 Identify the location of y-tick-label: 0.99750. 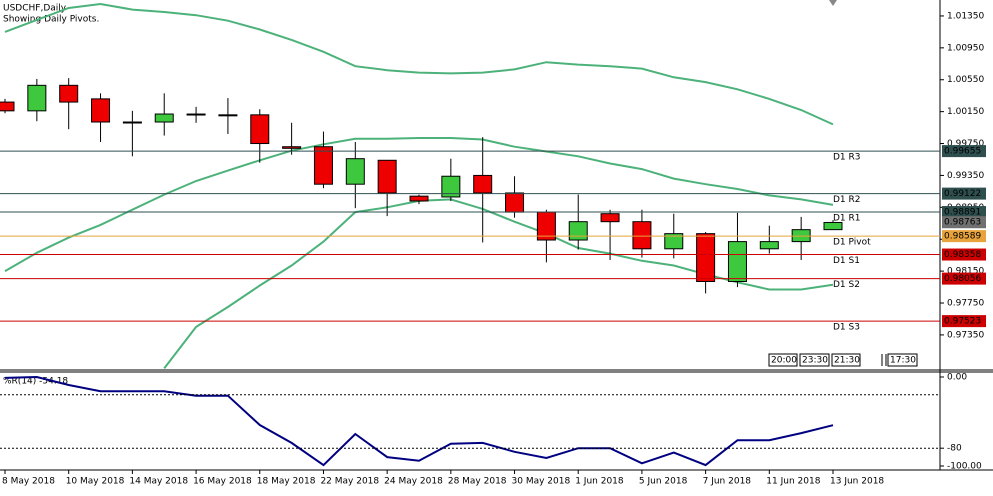
(965, 144).